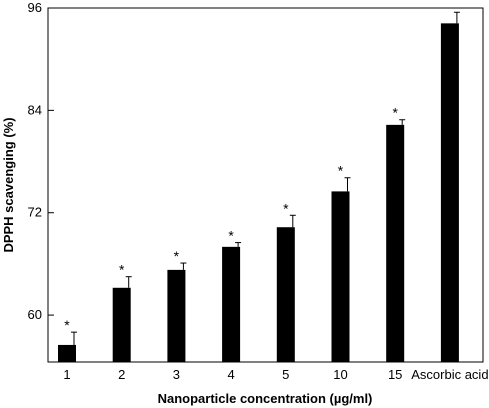 The width and height of the screenshot is (489, 408). I want to click on x-tick-label: 10, so click(340, 374).